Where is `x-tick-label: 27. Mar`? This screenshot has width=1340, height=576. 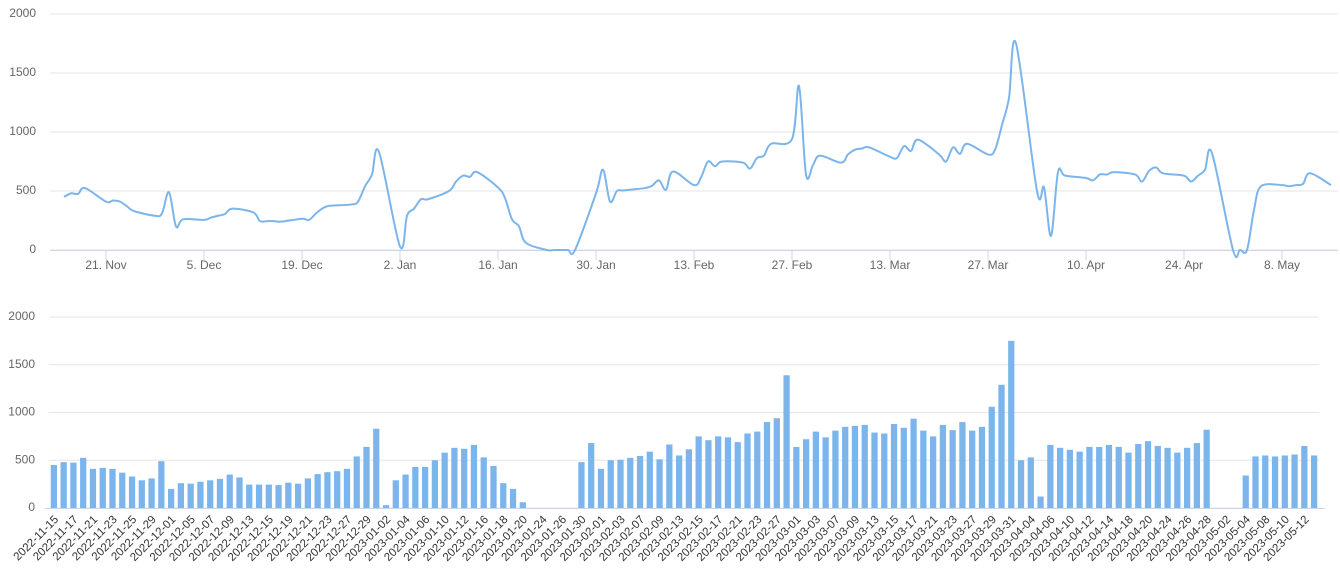 x-tick-label: 27. Mar is located at coordinates (988, 265).